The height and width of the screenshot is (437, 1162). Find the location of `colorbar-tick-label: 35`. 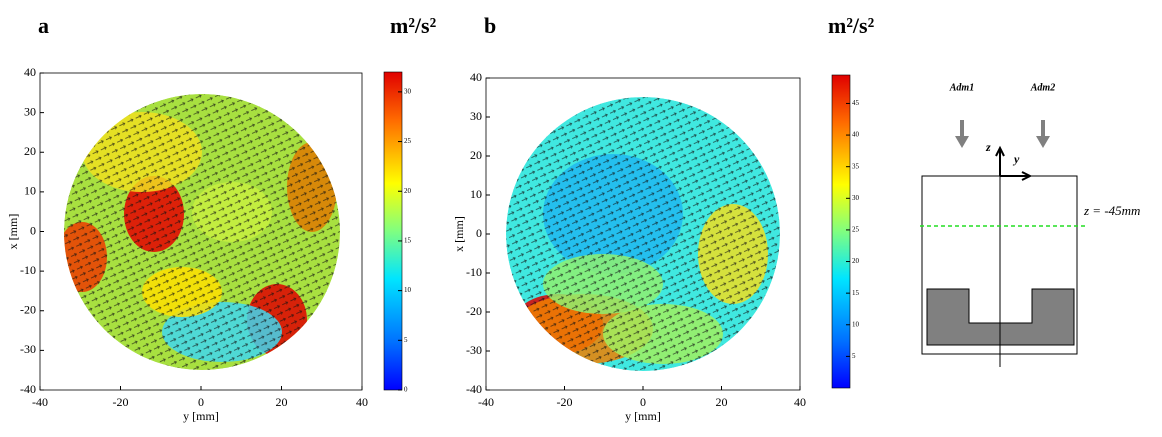

colorbar-tick-label: 35 is located at coordinates (856, 166).